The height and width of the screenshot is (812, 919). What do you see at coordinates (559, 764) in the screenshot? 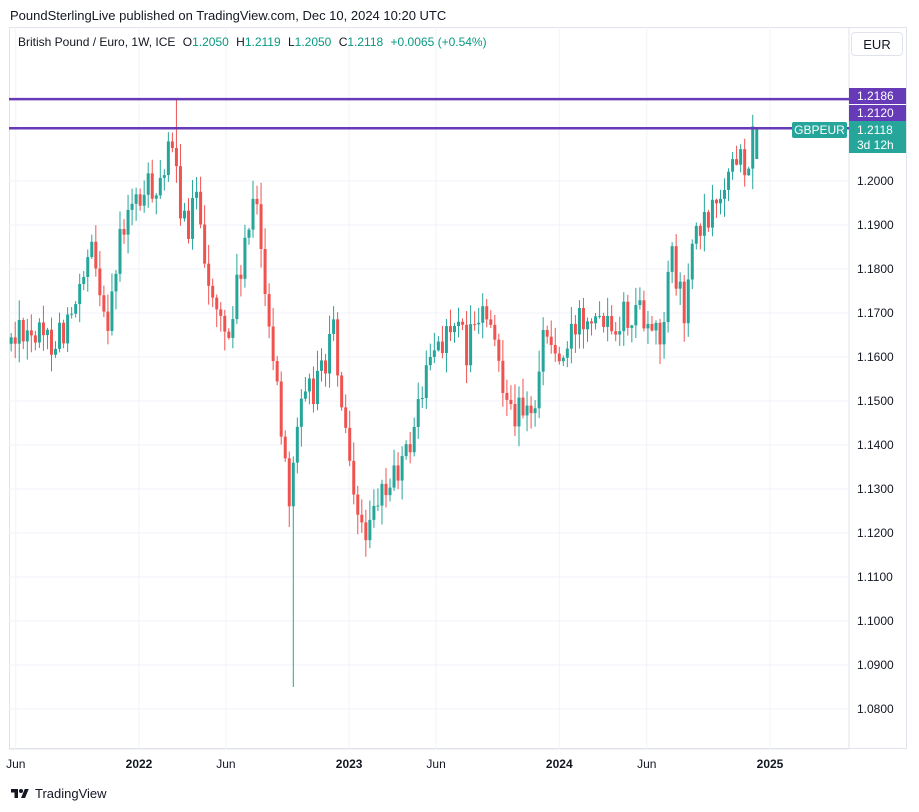
I see `x-tick-label: 2024` at bounding box center [559, 764].